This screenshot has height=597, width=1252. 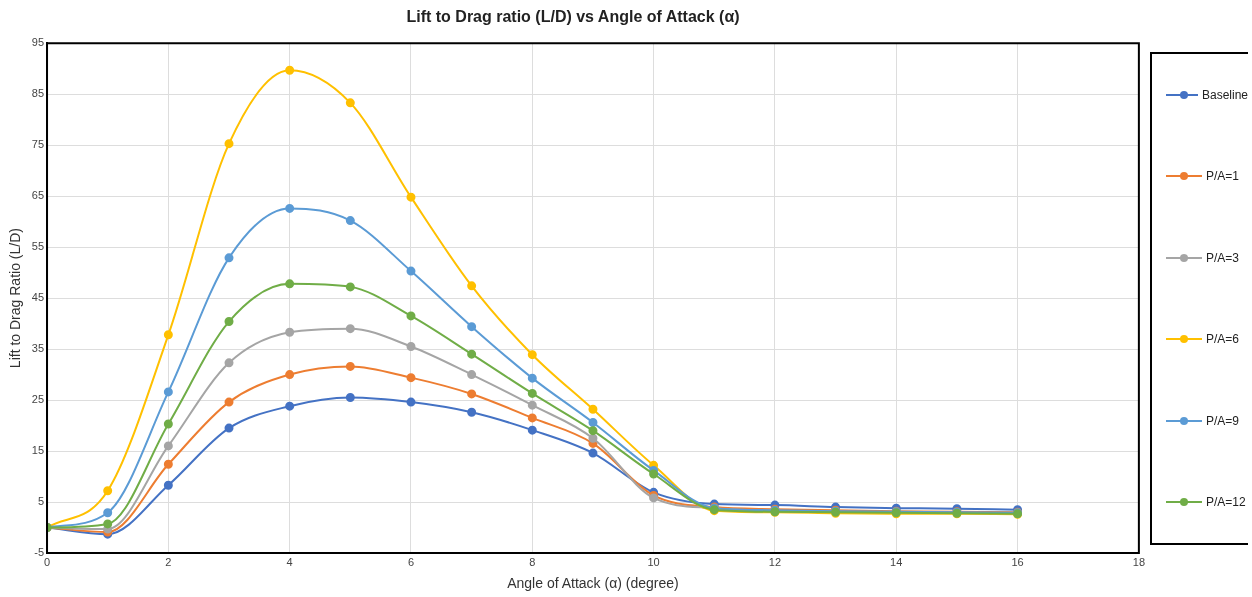 I want to click on y-tick-label: 35, so click(x=38, y=348).